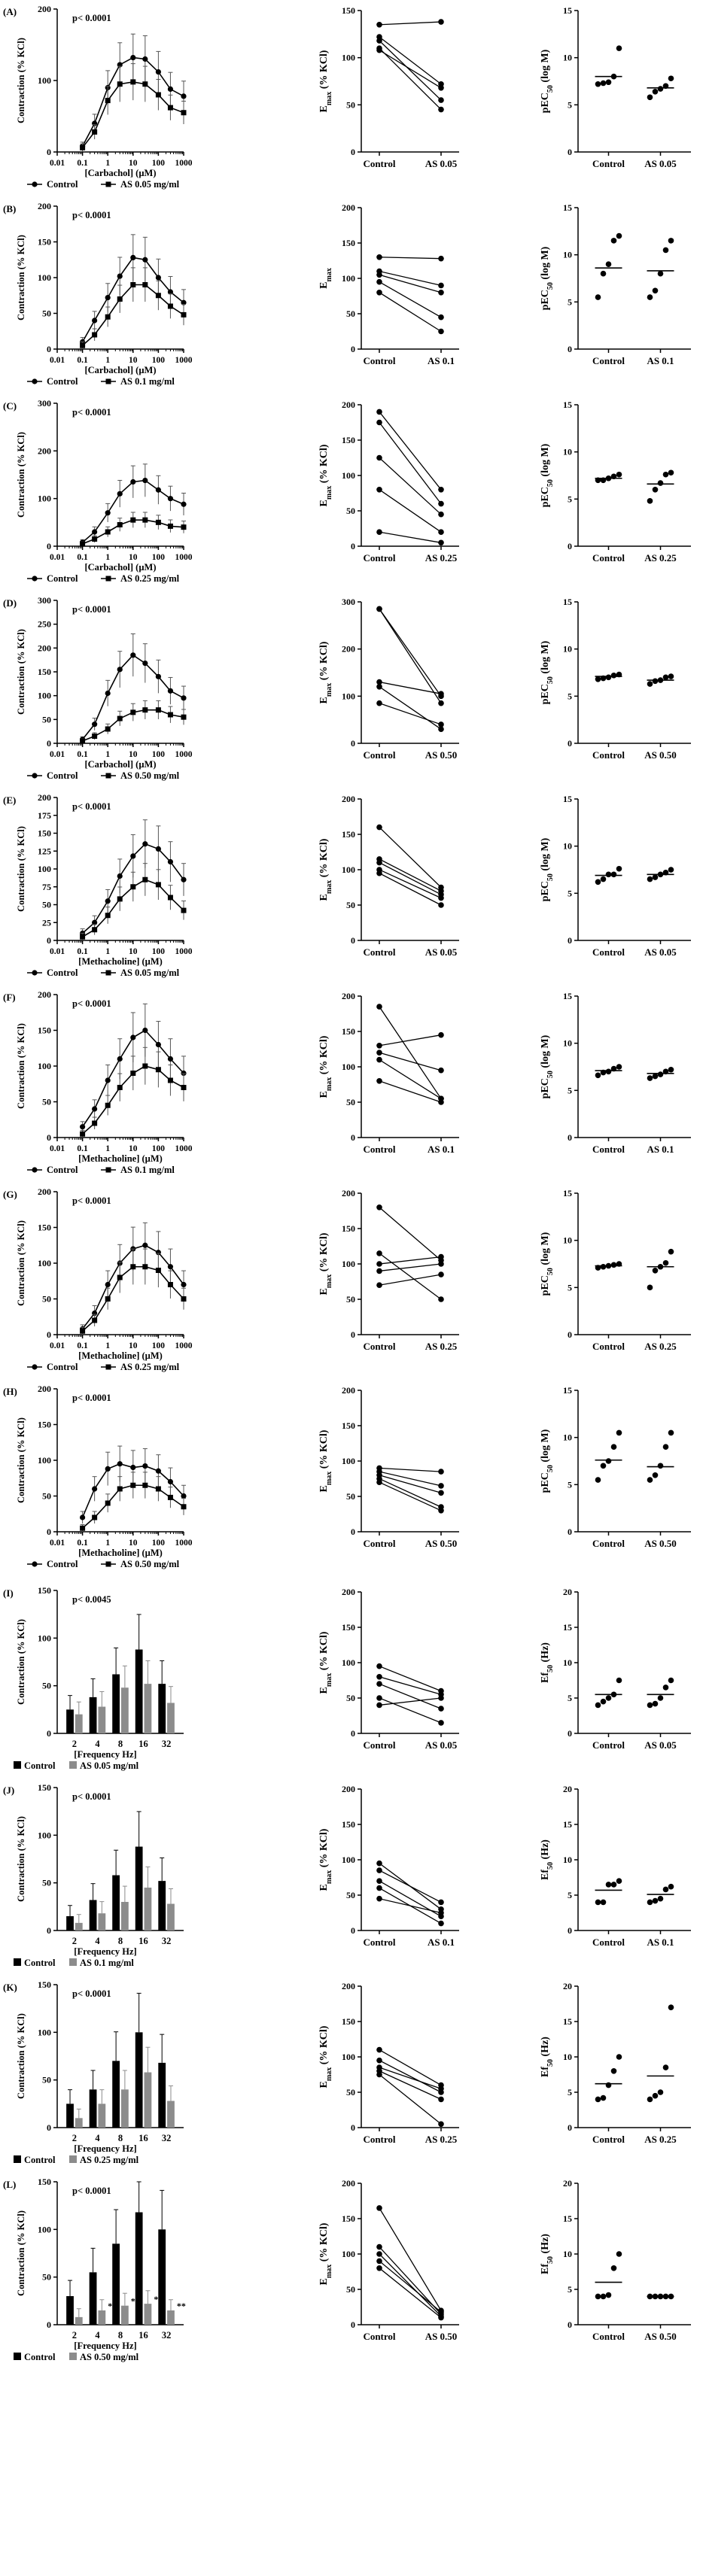 The height and width of the screenshot is (2576, 706). Describe the element at coordinates (660, 163) in the screenshot. I see `x-tick-label: AS 0.05` at that location.